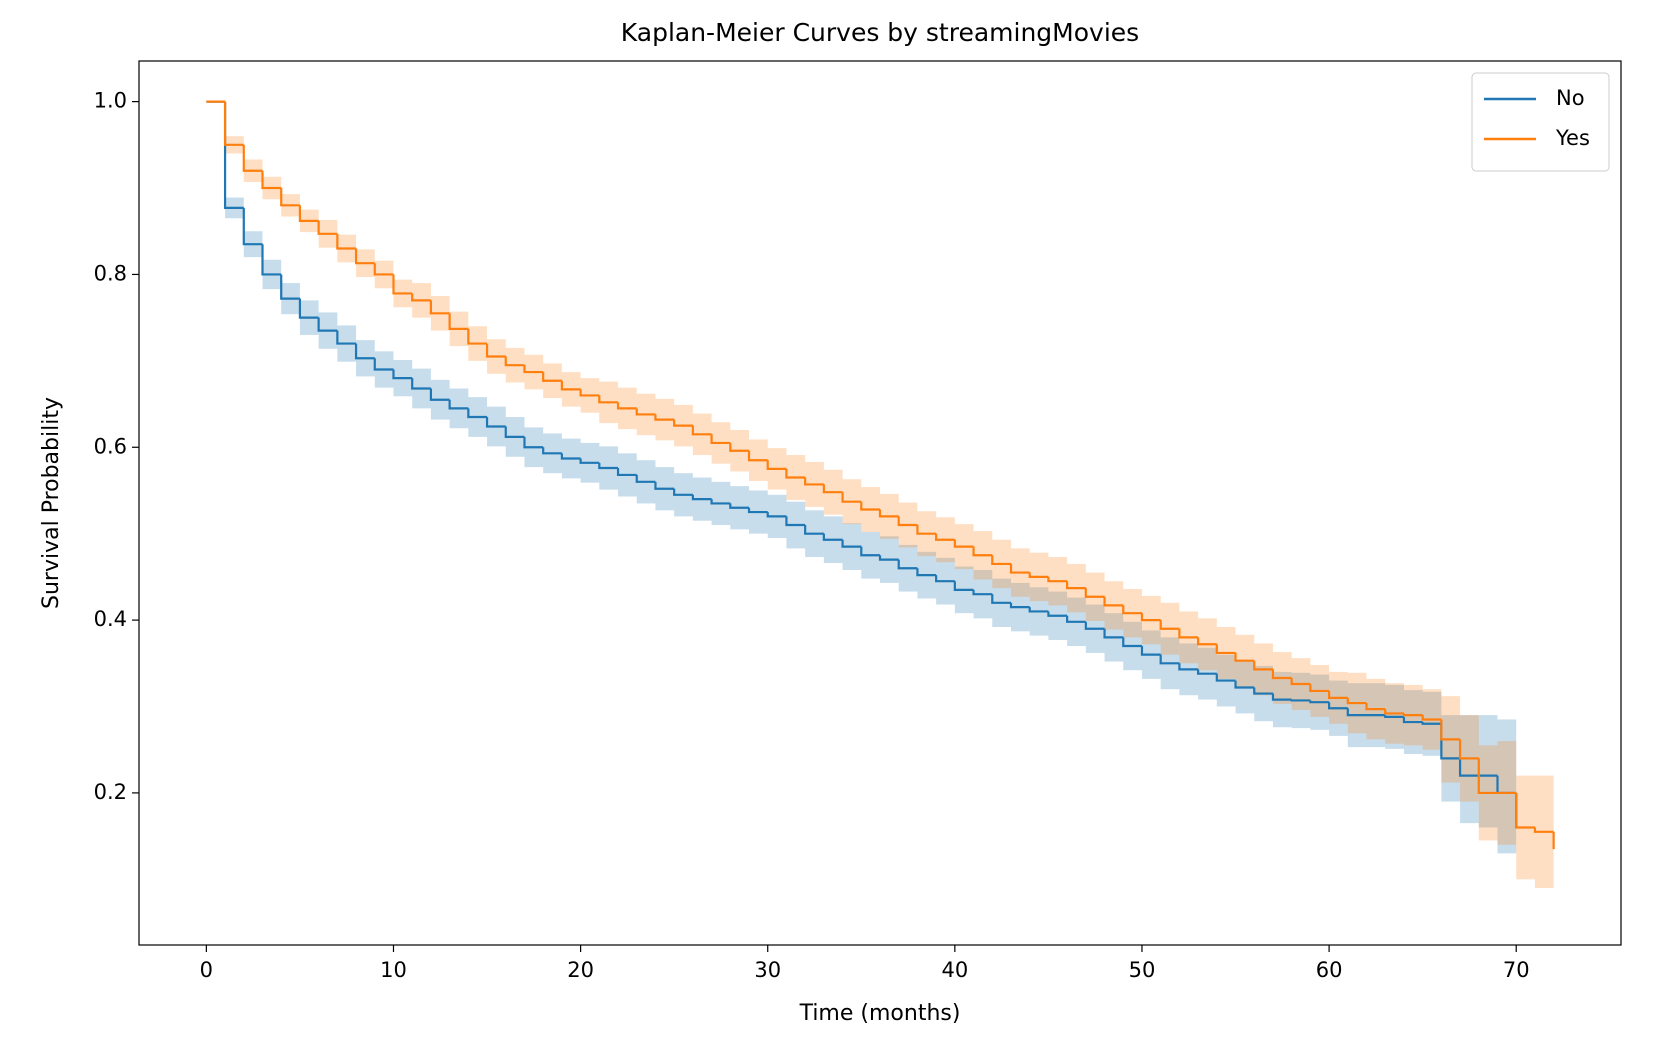 The width and height of the screenshot is (1654, 1046). I want to click on y-tick-label: 0.4, so click(110, 619).